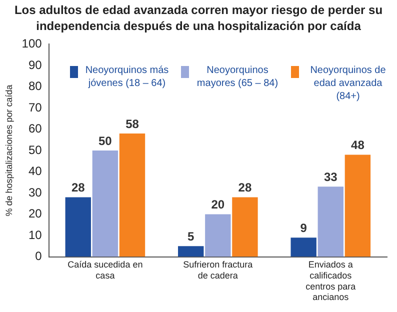  Describe the element at coordinates (133, 123) in the screenshot. I see `data-label: 58` at that location.